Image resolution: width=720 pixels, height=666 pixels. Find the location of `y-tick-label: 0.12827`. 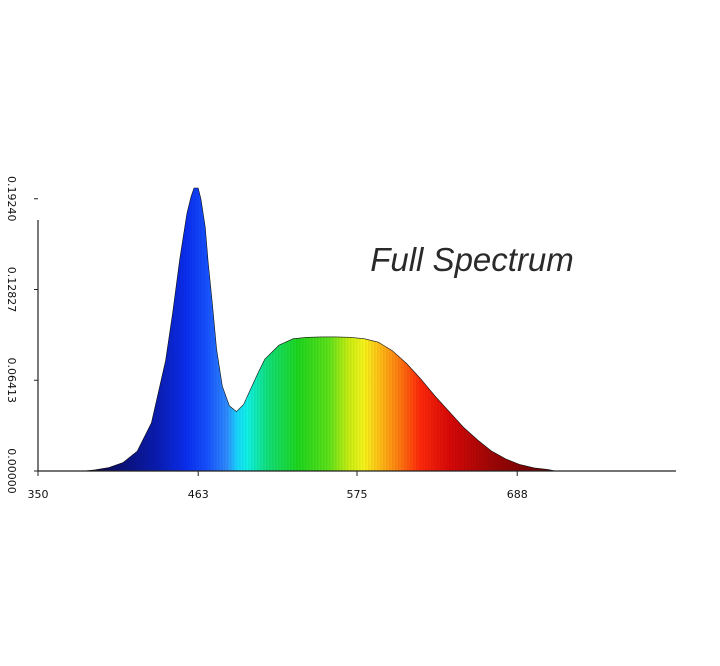

y-tick-label: 0.12827 is located at coordinates (11, 290).